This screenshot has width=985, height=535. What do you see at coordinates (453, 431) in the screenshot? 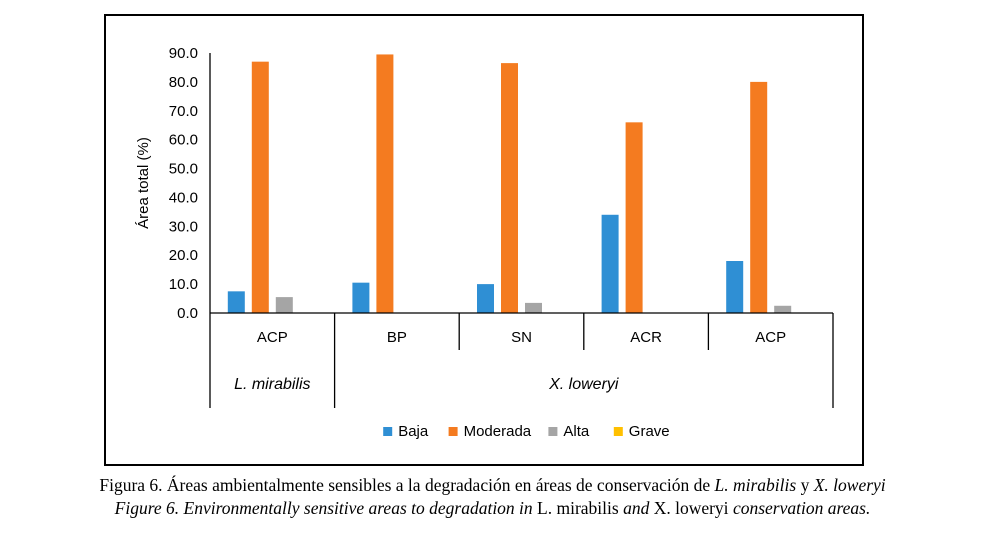
I see `legend-swatch-moderada` at bounding box center [453, 431].